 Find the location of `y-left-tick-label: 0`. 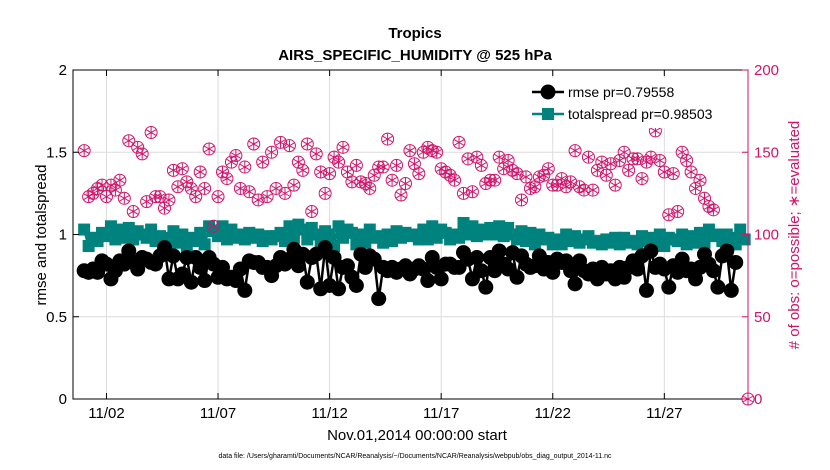

y-left-tick-label: 0 is located at coordinates (63, 399).